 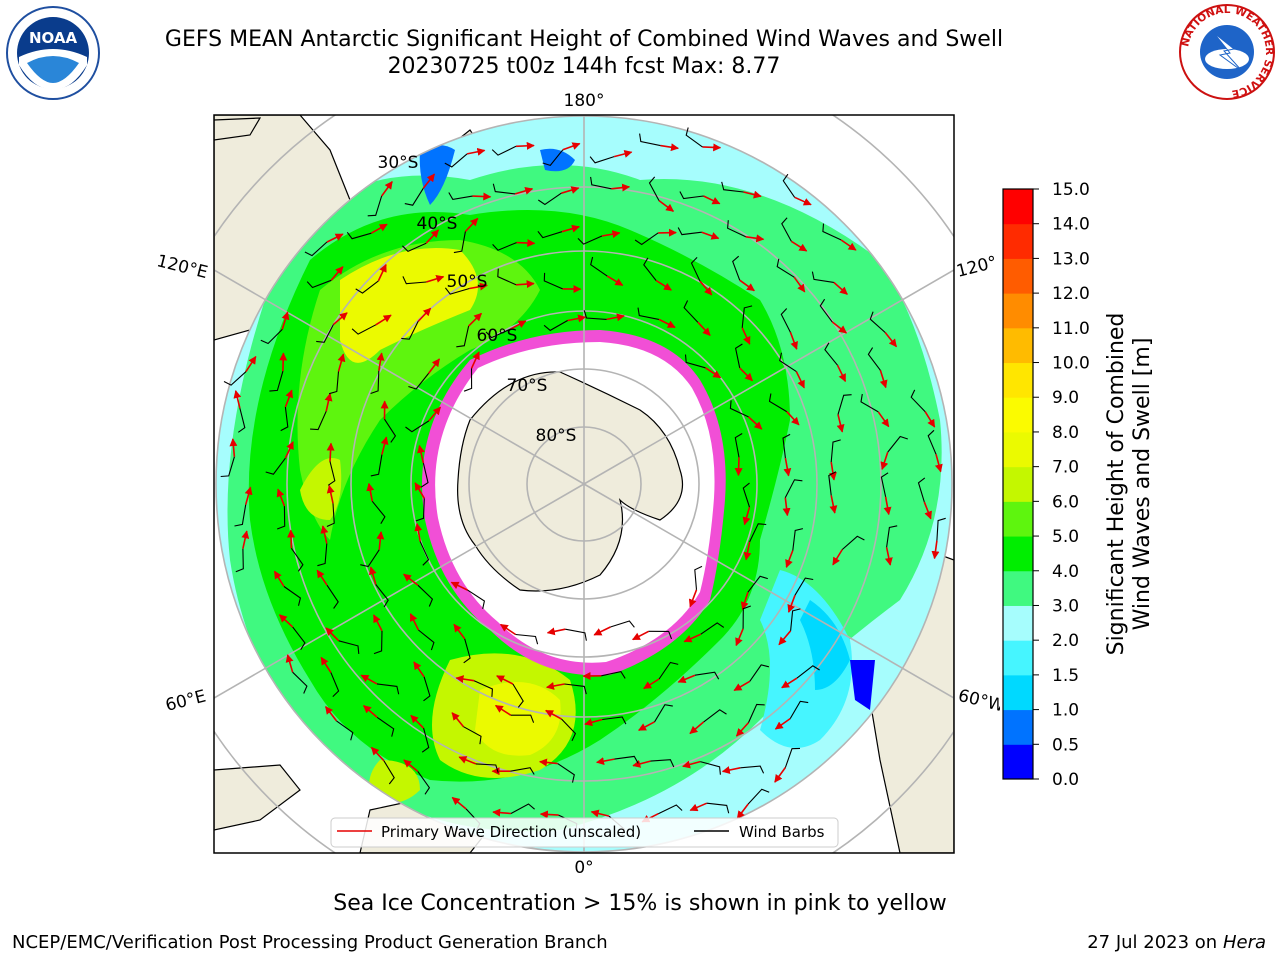 What do you see at coordinates (1065, 572) in the screenshot?
I see `colorbar-tick-label: 4.0` at bounding box center [1065, 572].